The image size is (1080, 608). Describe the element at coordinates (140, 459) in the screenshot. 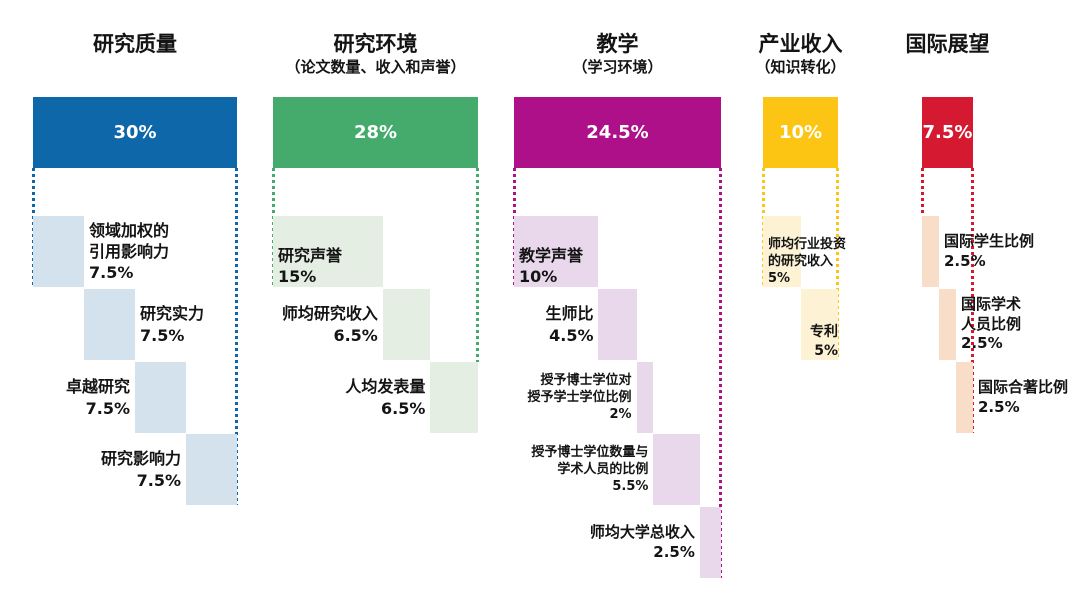

I see `sub-label-line: 研究影响力` at that location.